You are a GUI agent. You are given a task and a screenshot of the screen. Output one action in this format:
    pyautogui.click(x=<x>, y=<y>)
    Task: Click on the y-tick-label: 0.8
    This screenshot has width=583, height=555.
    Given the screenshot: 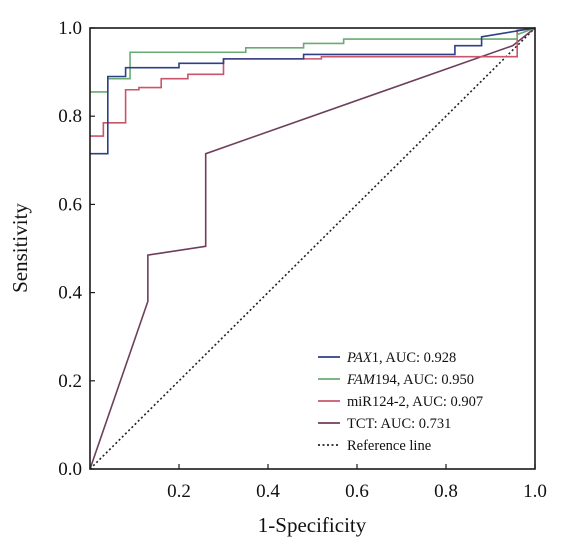 What is the action you would take?
    pyautogui.click(x=70, y=116)
    